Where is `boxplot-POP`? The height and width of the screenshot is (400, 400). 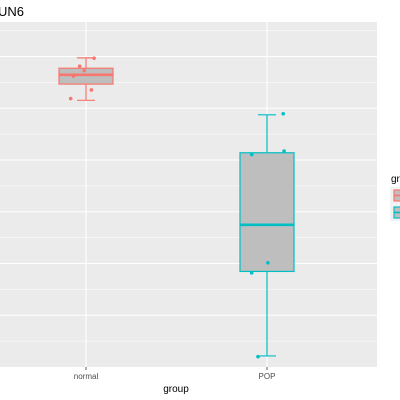
boxplot-POP is located at coordinates (267, 235).